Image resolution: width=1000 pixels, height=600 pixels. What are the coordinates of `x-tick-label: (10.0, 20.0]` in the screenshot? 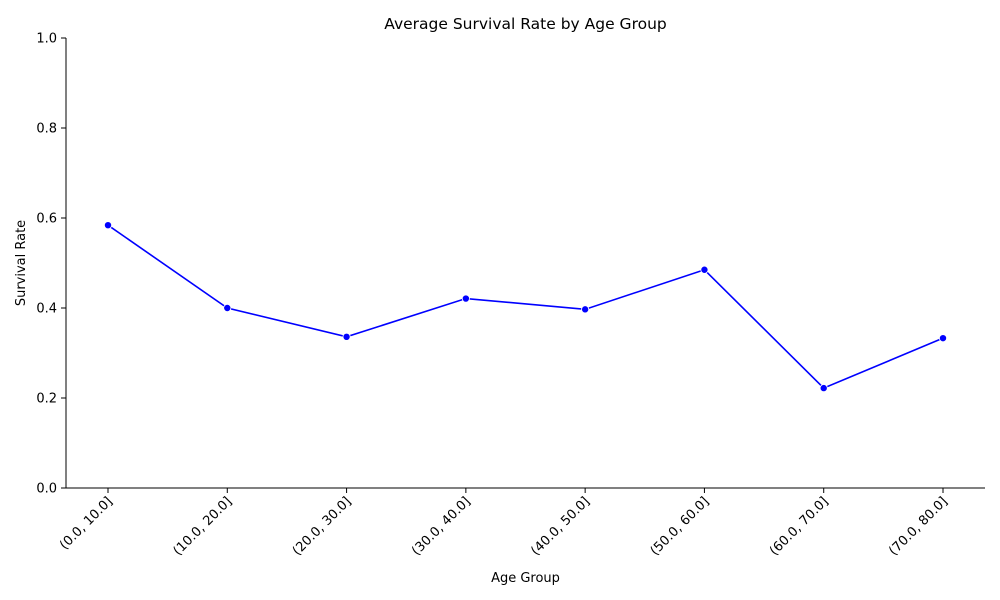 It's located at (203, 526).